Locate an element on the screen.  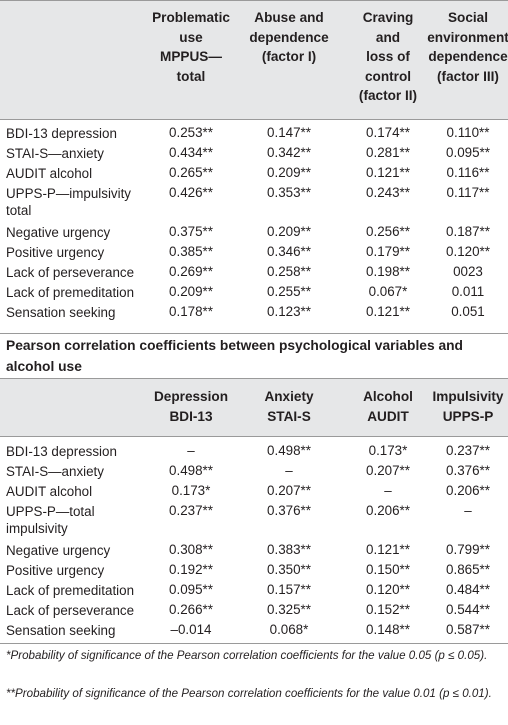
table2-header is located at coordinates (254, 407).